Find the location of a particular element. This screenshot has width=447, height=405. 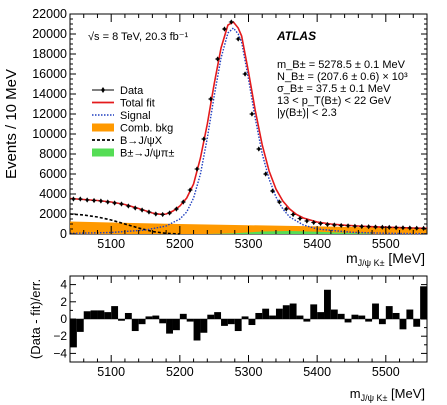

x-tick-label: 5500 is located at coordinates (386, 244).